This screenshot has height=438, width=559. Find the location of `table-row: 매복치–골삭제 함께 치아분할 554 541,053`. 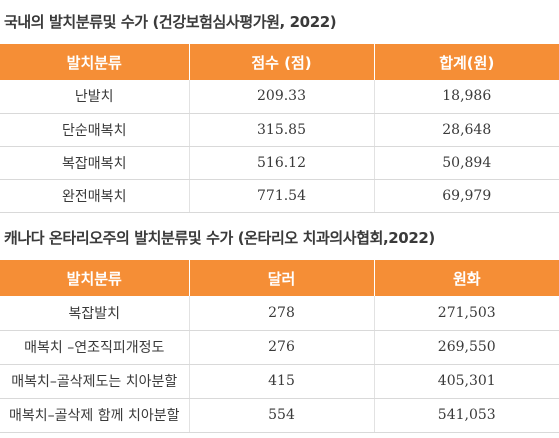

table-row: 매복치–골삭제 함께 치아분할 554 541,053 is located at coordinates (279, 415).